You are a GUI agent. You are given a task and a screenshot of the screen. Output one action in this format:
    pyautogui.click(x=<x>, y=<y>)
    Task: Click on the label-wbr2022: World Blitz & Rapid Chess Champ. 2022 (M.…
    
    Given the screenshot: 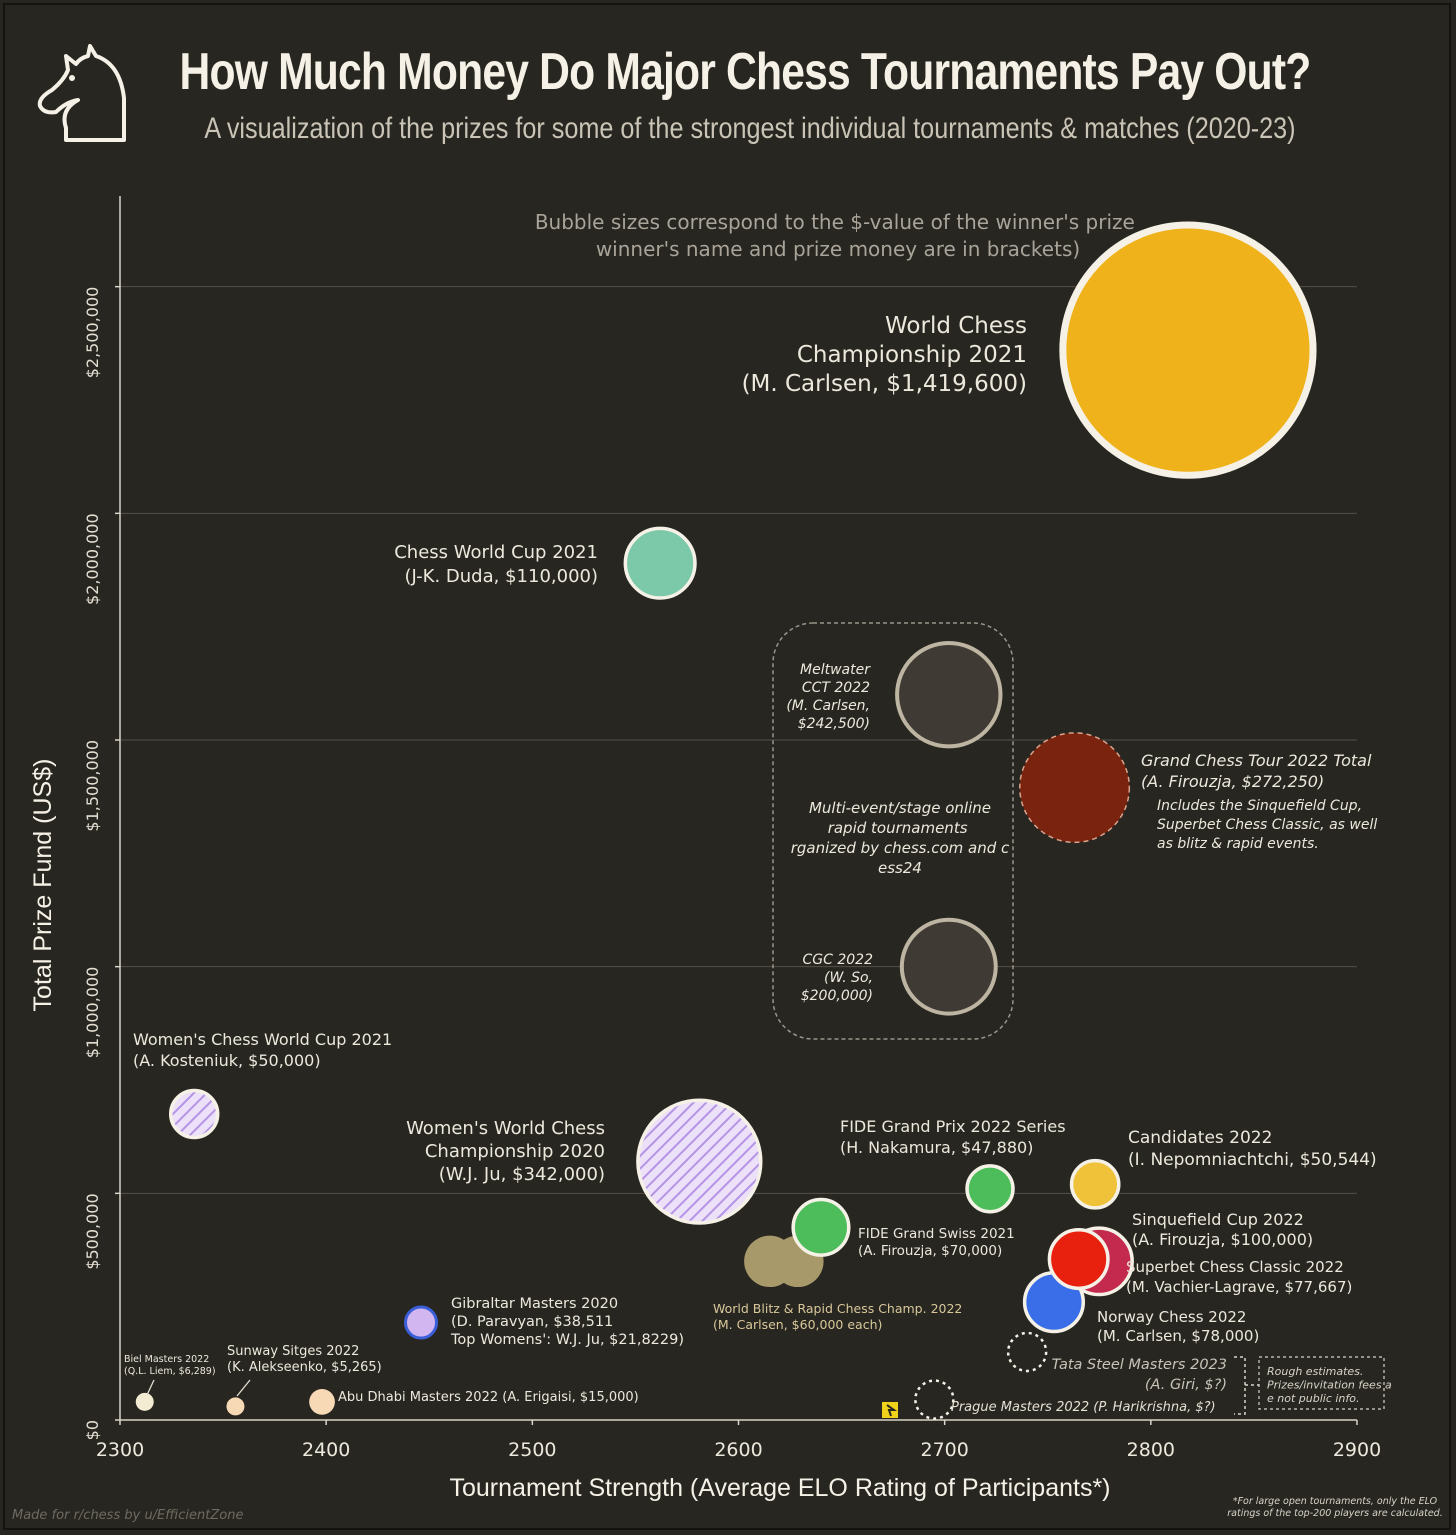 What is the action you would take?
    pyautogui.click(x=837, y=1316)
    